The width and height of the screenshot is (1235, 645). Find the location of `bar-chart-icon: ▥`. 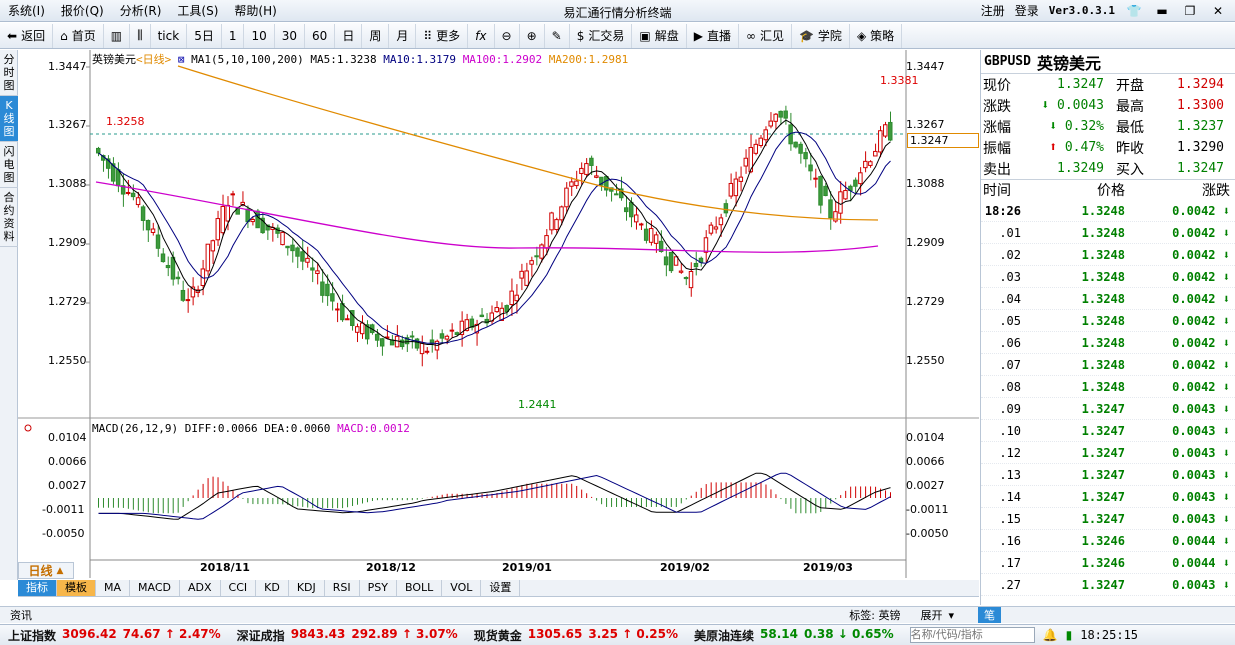

bar-chart-icon: ▥ is located at coordinates (116, 35).